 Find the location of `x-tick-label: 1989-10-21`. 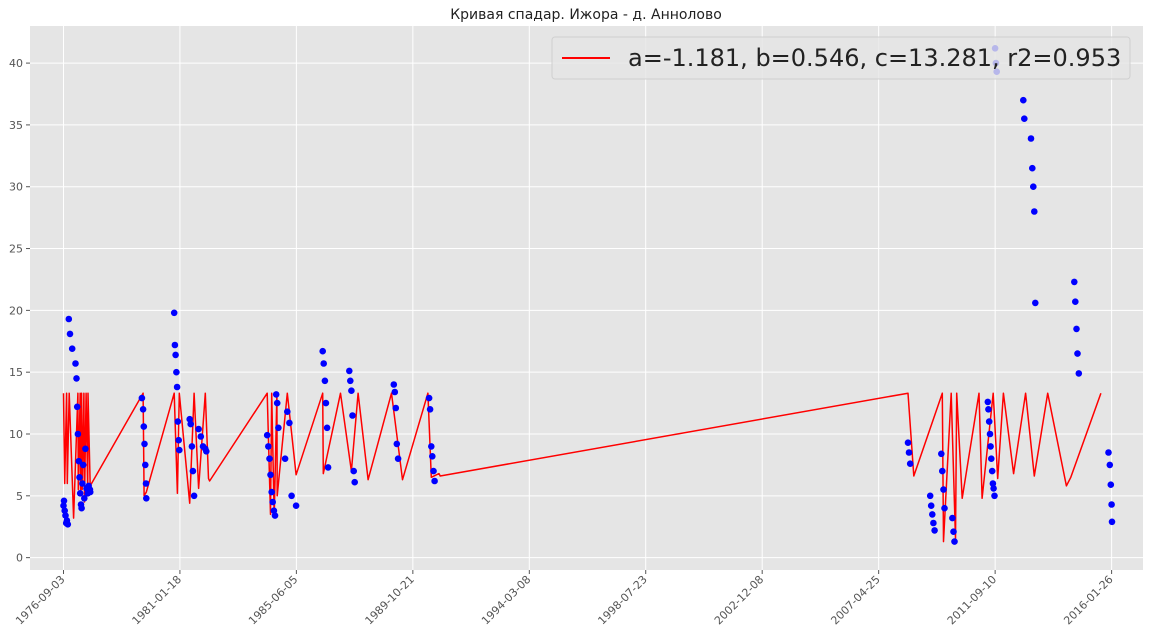

x-tick-label: 1989-10-21 is located at coordinates (390, 600).